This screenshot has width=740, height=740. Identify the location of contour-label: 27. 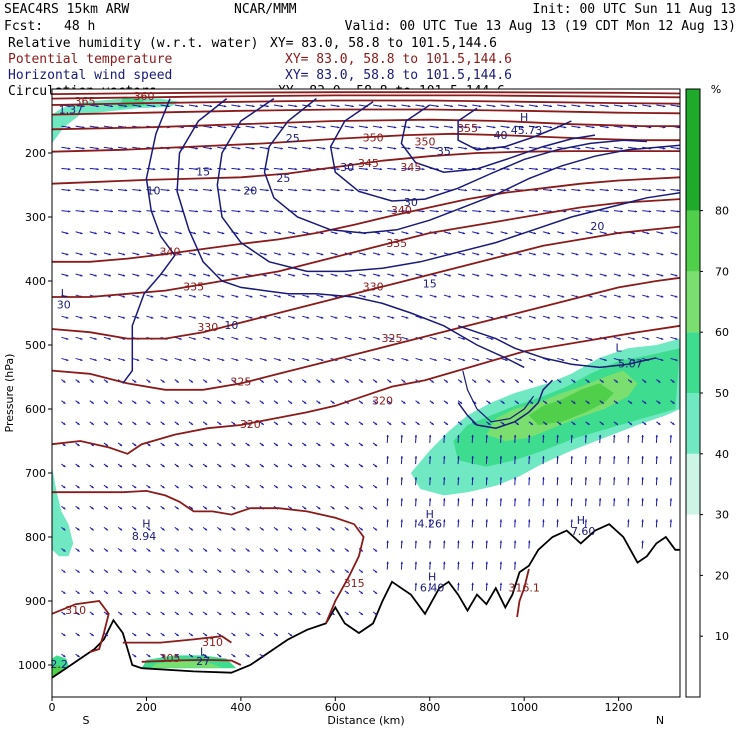
(203, 661).